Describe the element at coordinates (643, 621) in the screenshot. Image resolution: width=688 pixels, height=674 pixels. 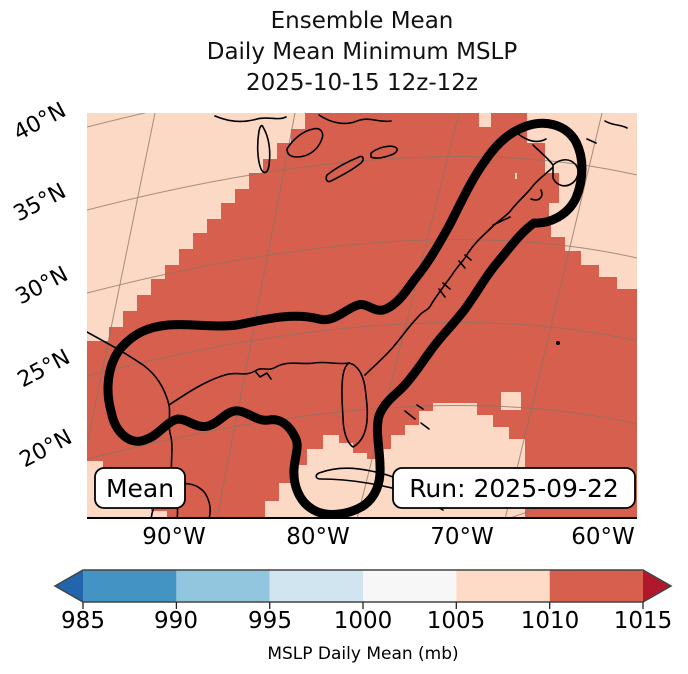
I see `cb-tick-1015: 1015` at that location.